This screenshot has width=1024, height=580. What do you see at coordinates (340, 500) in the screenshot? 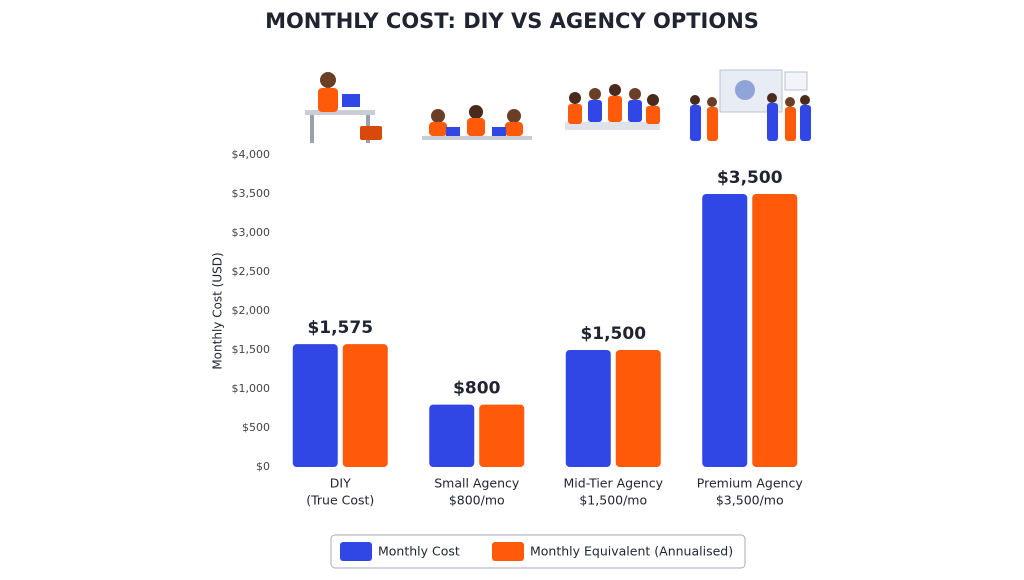
I see `x-tick-sublabel: (True Cost)` at bounding box center [340, 500].